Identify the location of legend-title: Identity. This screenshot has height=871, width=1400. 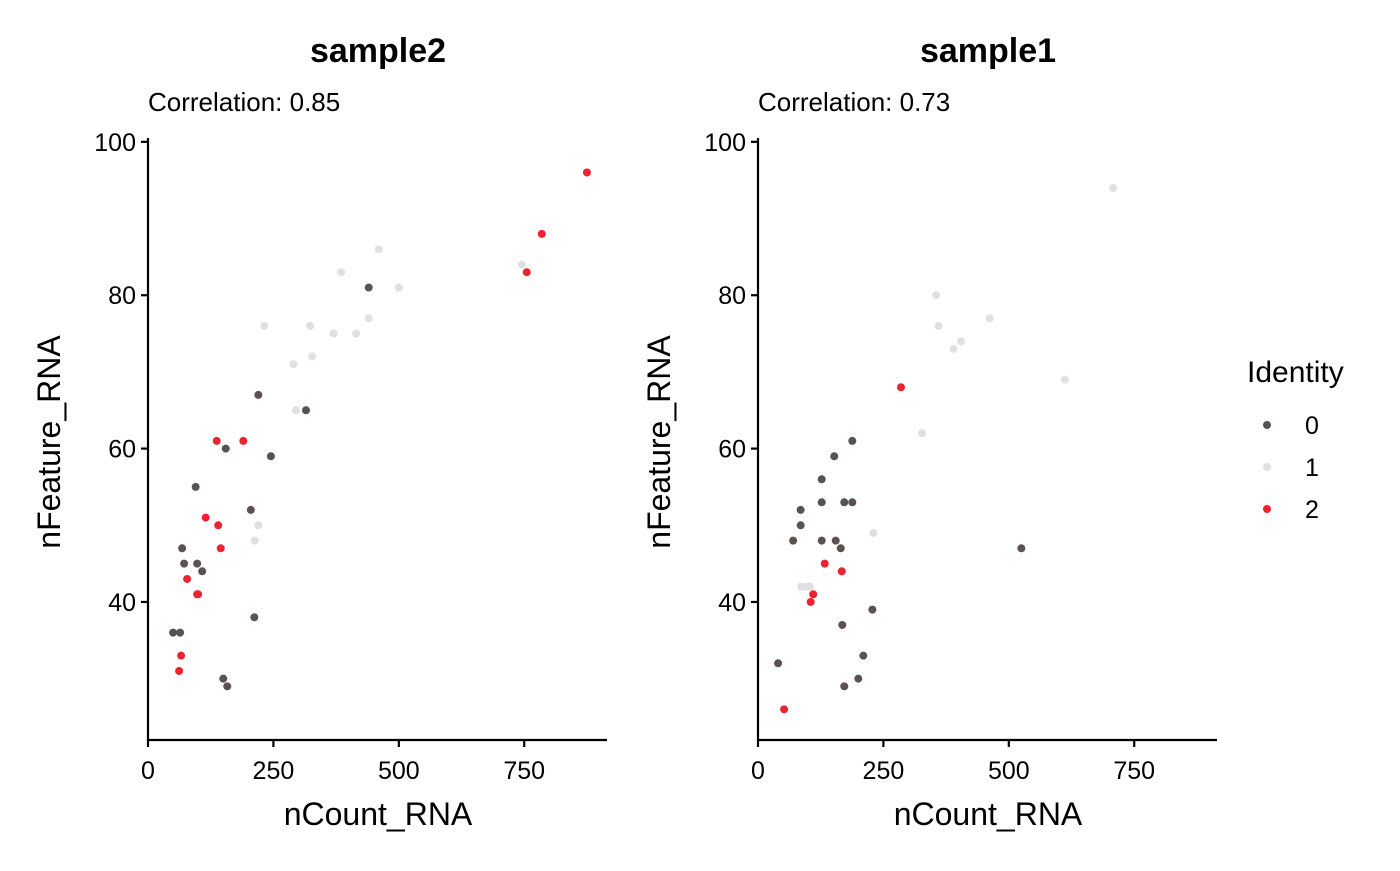
(1295, 372).